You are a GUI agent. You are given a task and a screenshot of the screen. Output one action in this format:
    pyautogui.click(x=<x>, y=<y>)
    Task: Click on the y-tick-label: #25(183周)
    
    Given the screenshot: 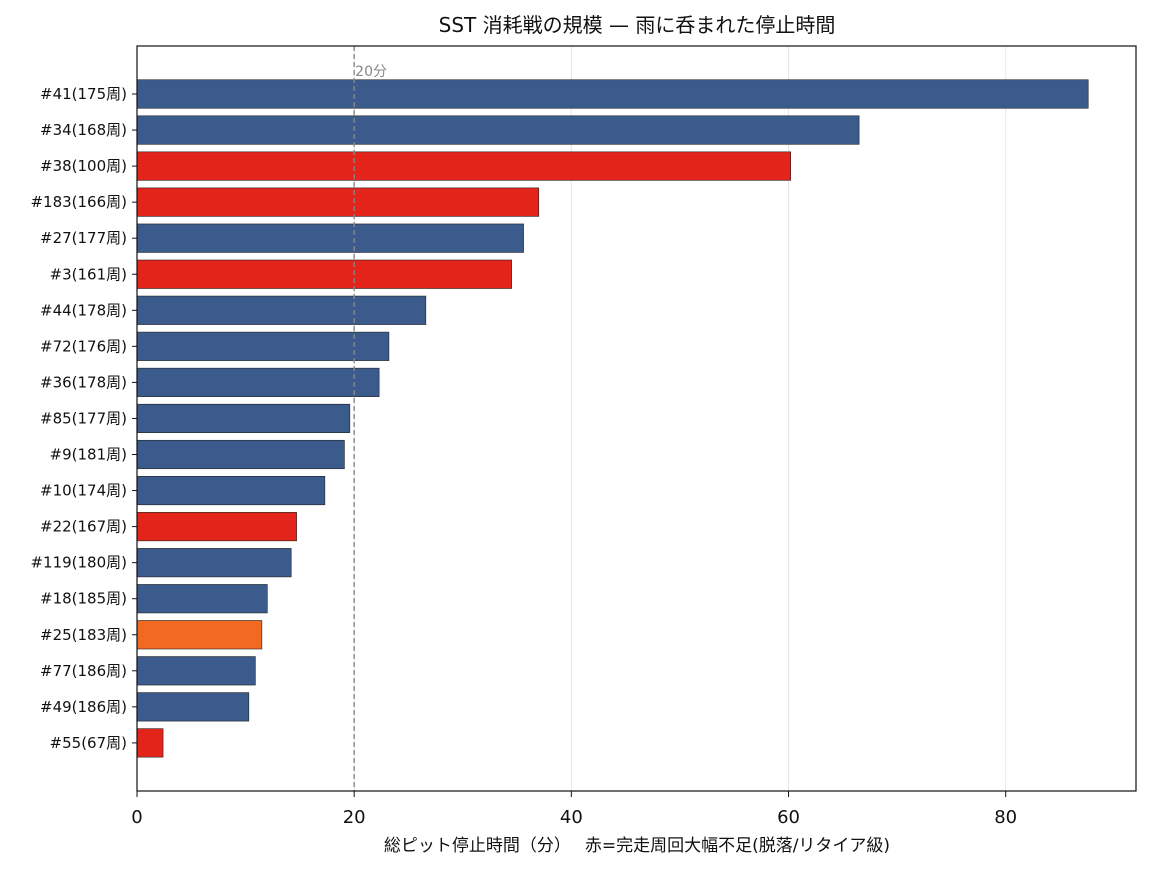 What is the action you would take?
    pyautogui.click(x=83, y=635)
    